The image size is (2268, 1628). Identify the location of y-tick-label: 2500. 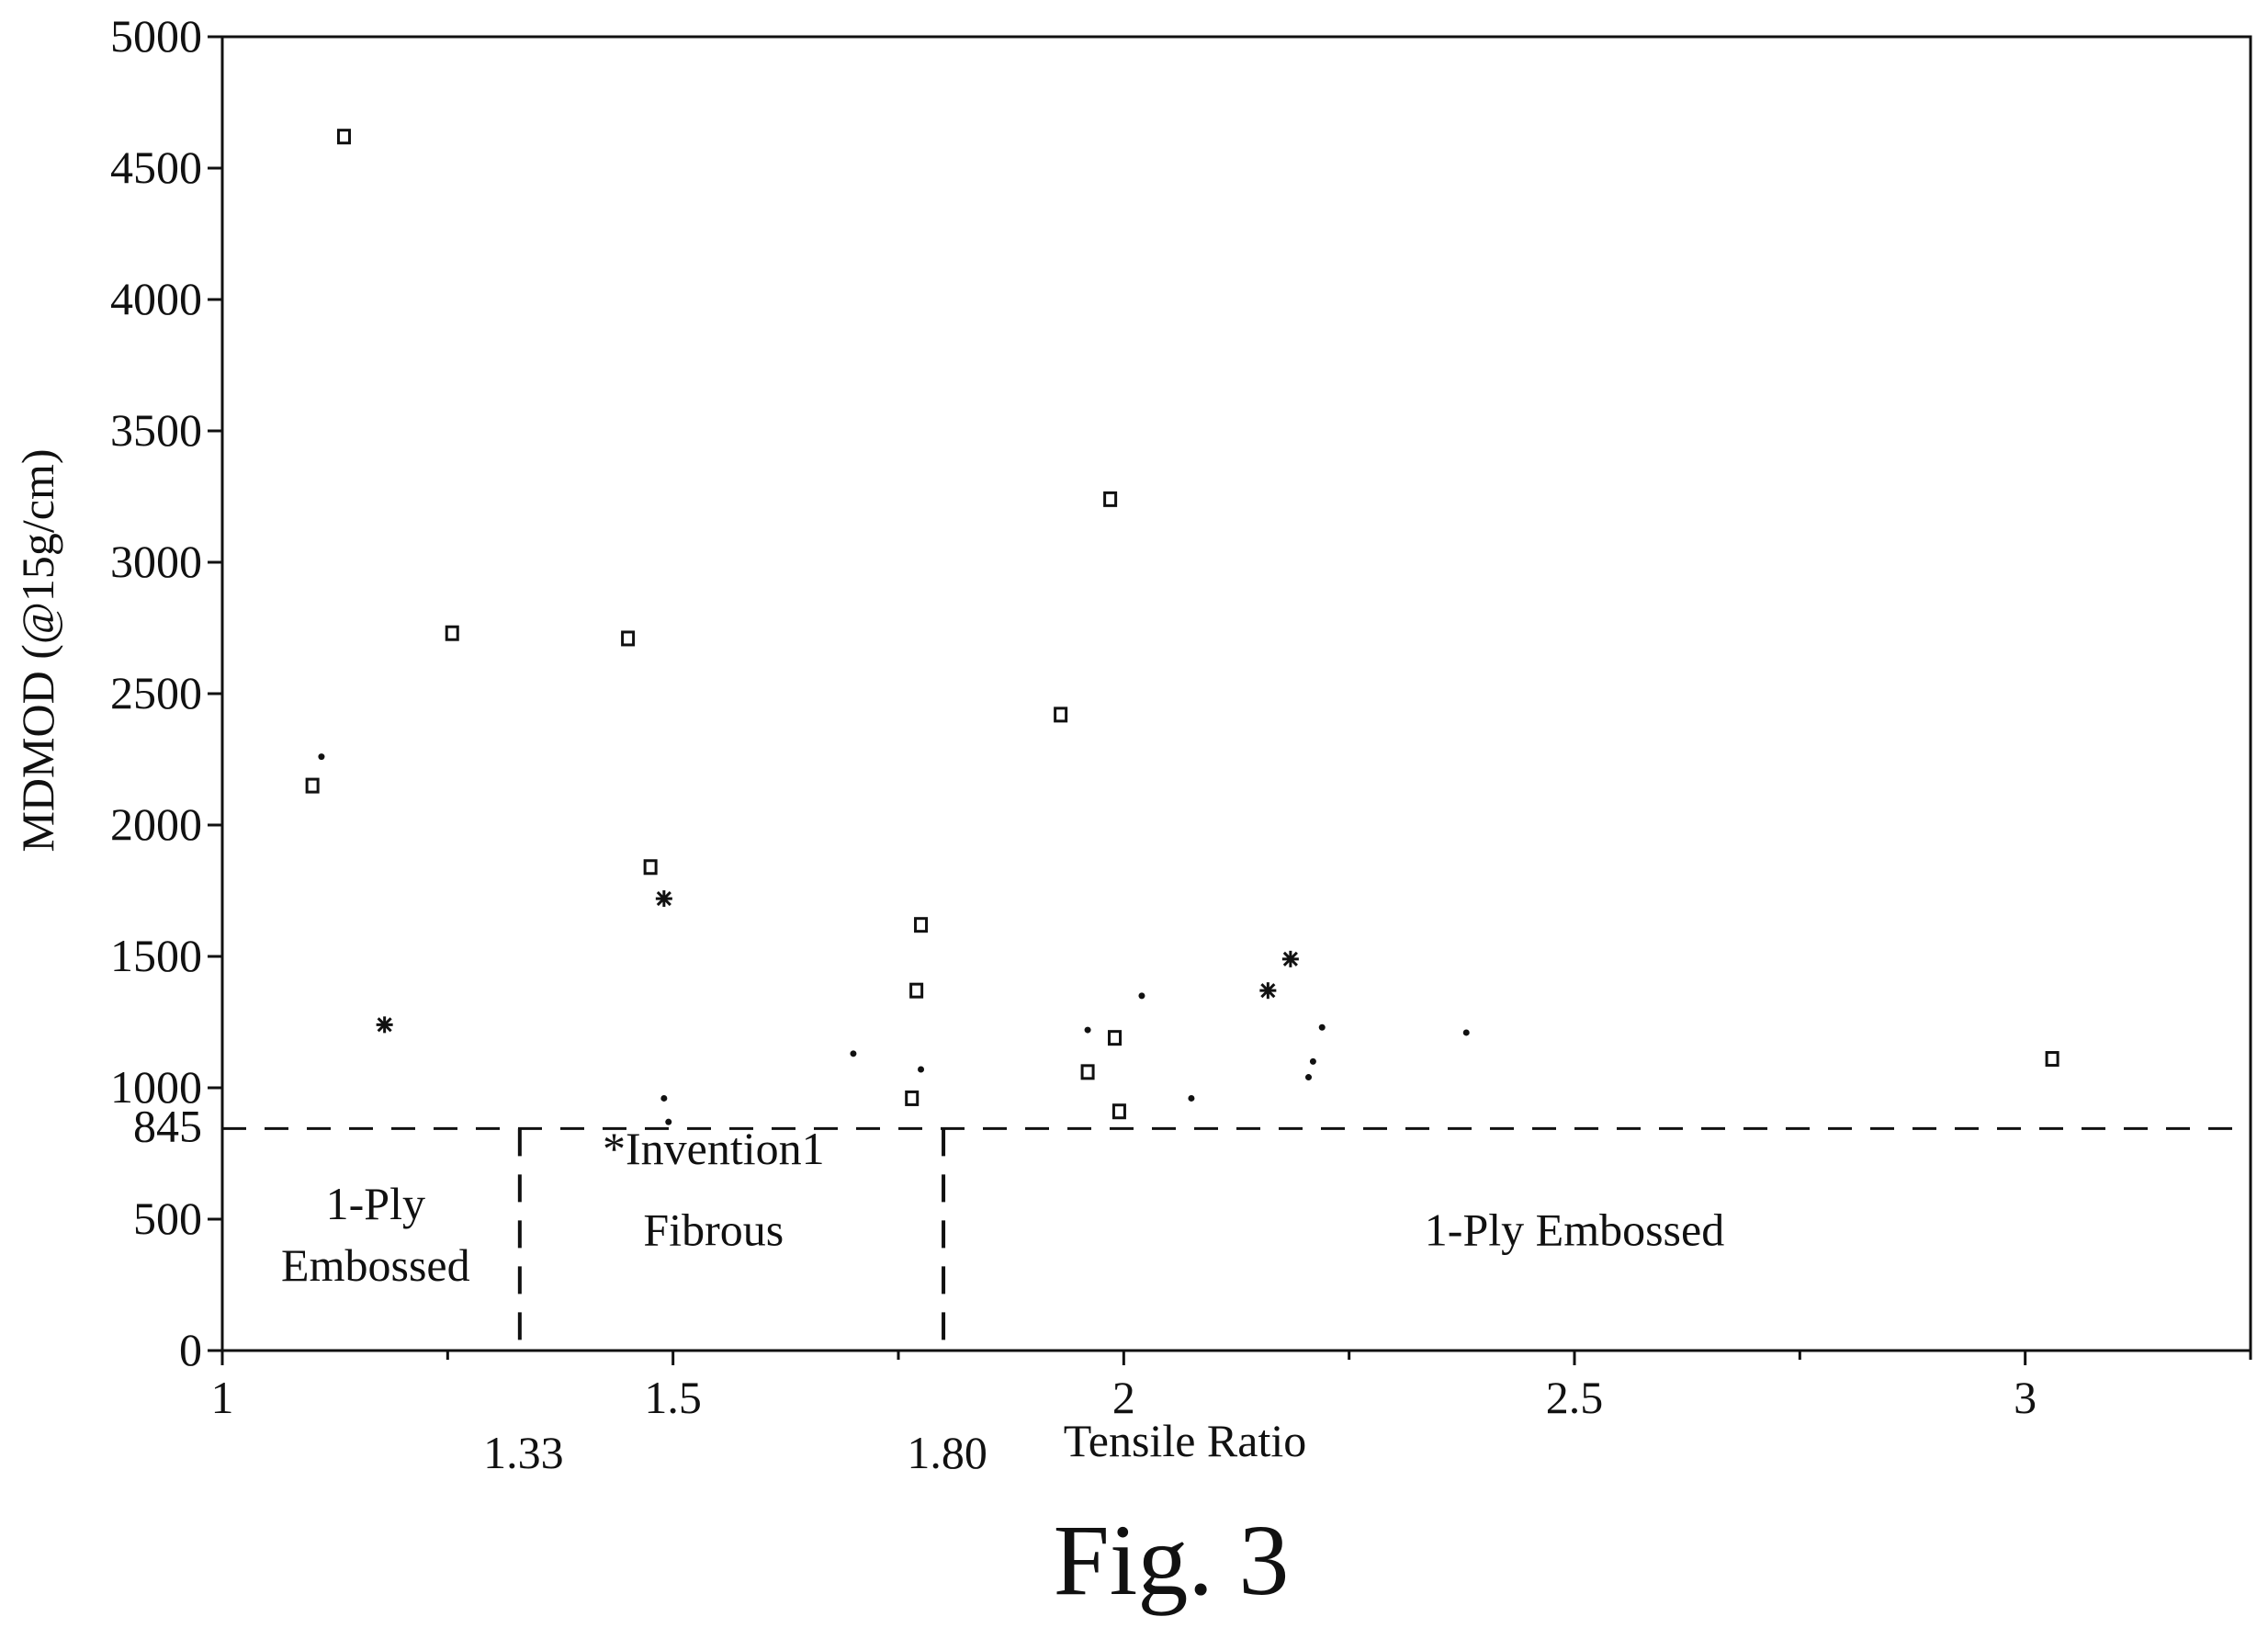
(156, 692).